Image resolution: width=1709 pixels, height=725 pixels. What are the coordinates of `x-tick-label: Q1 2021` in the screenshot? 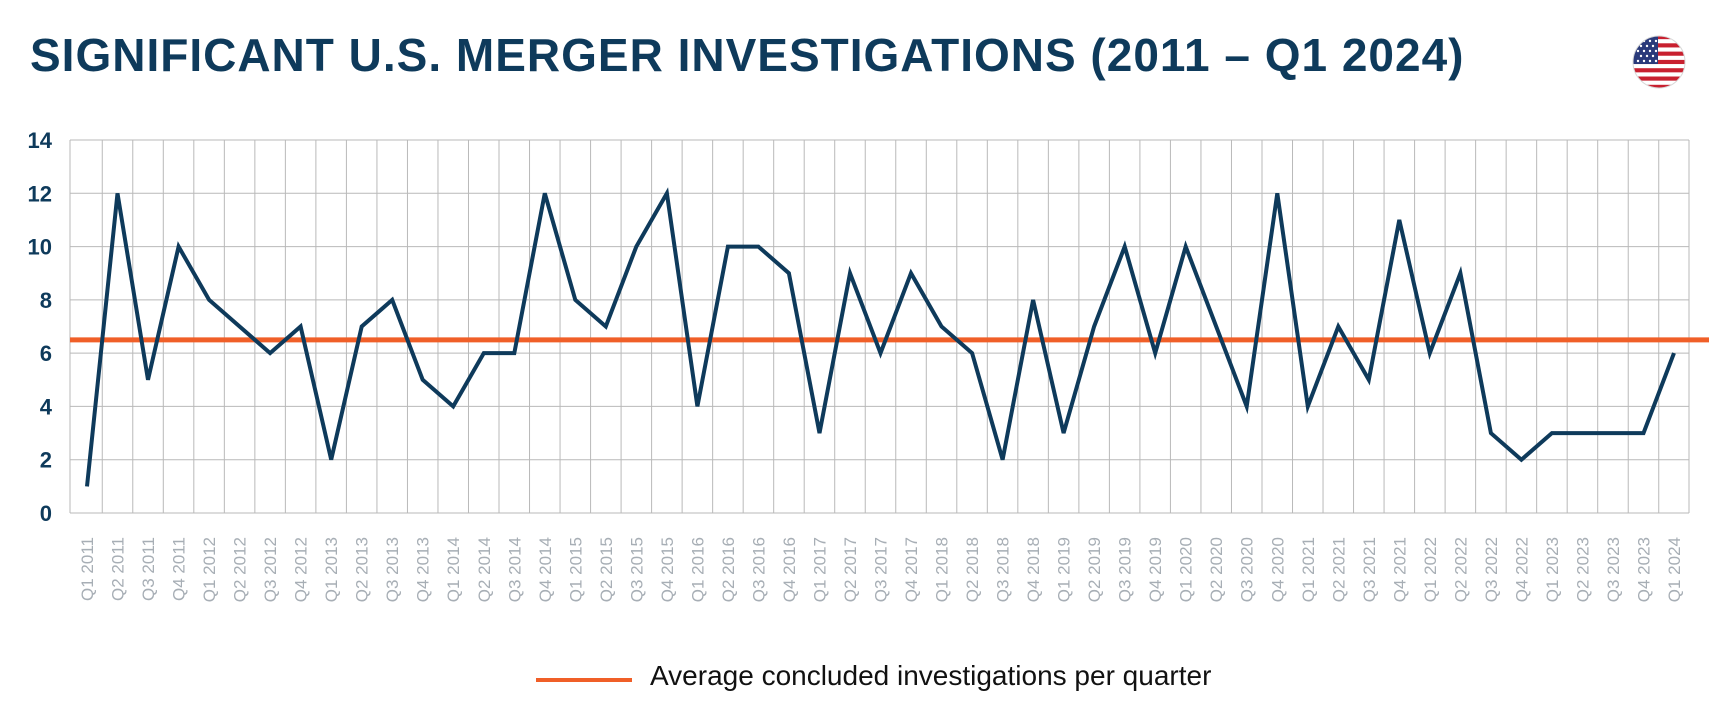 It's located at (1308, 569).